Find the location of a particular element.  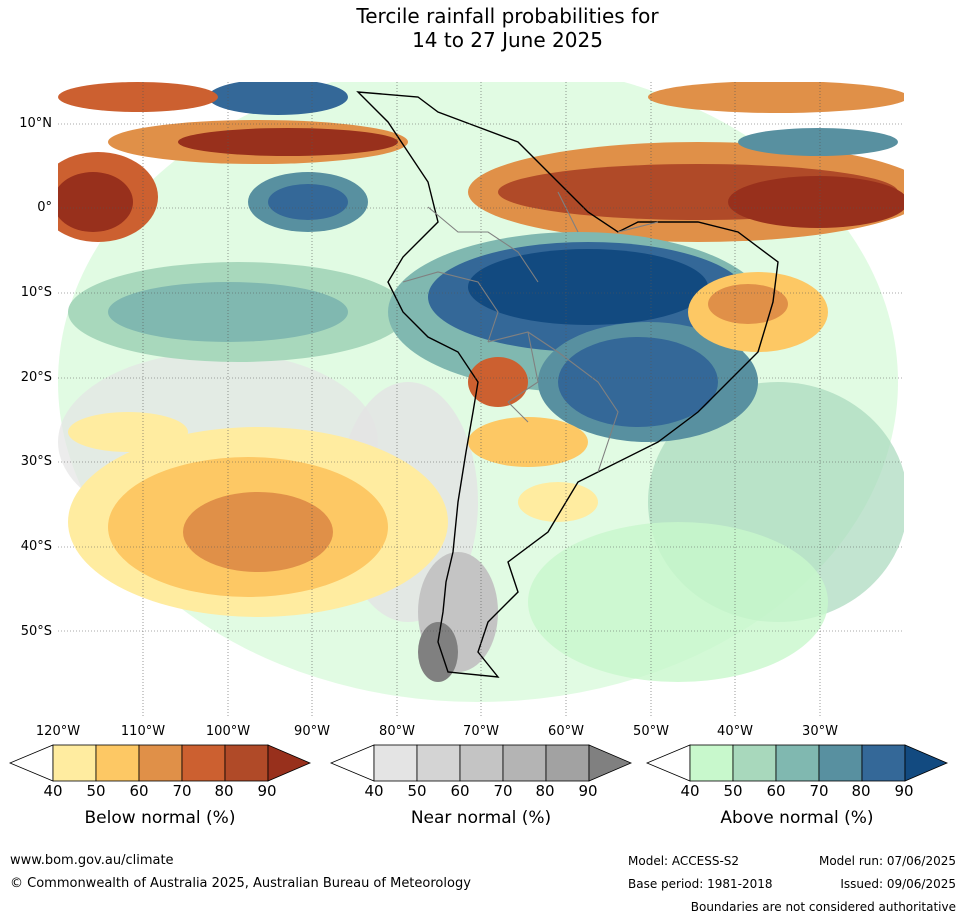

title-line-1: Tercile rainfall probabilities for is located at coordinates (507, 16).